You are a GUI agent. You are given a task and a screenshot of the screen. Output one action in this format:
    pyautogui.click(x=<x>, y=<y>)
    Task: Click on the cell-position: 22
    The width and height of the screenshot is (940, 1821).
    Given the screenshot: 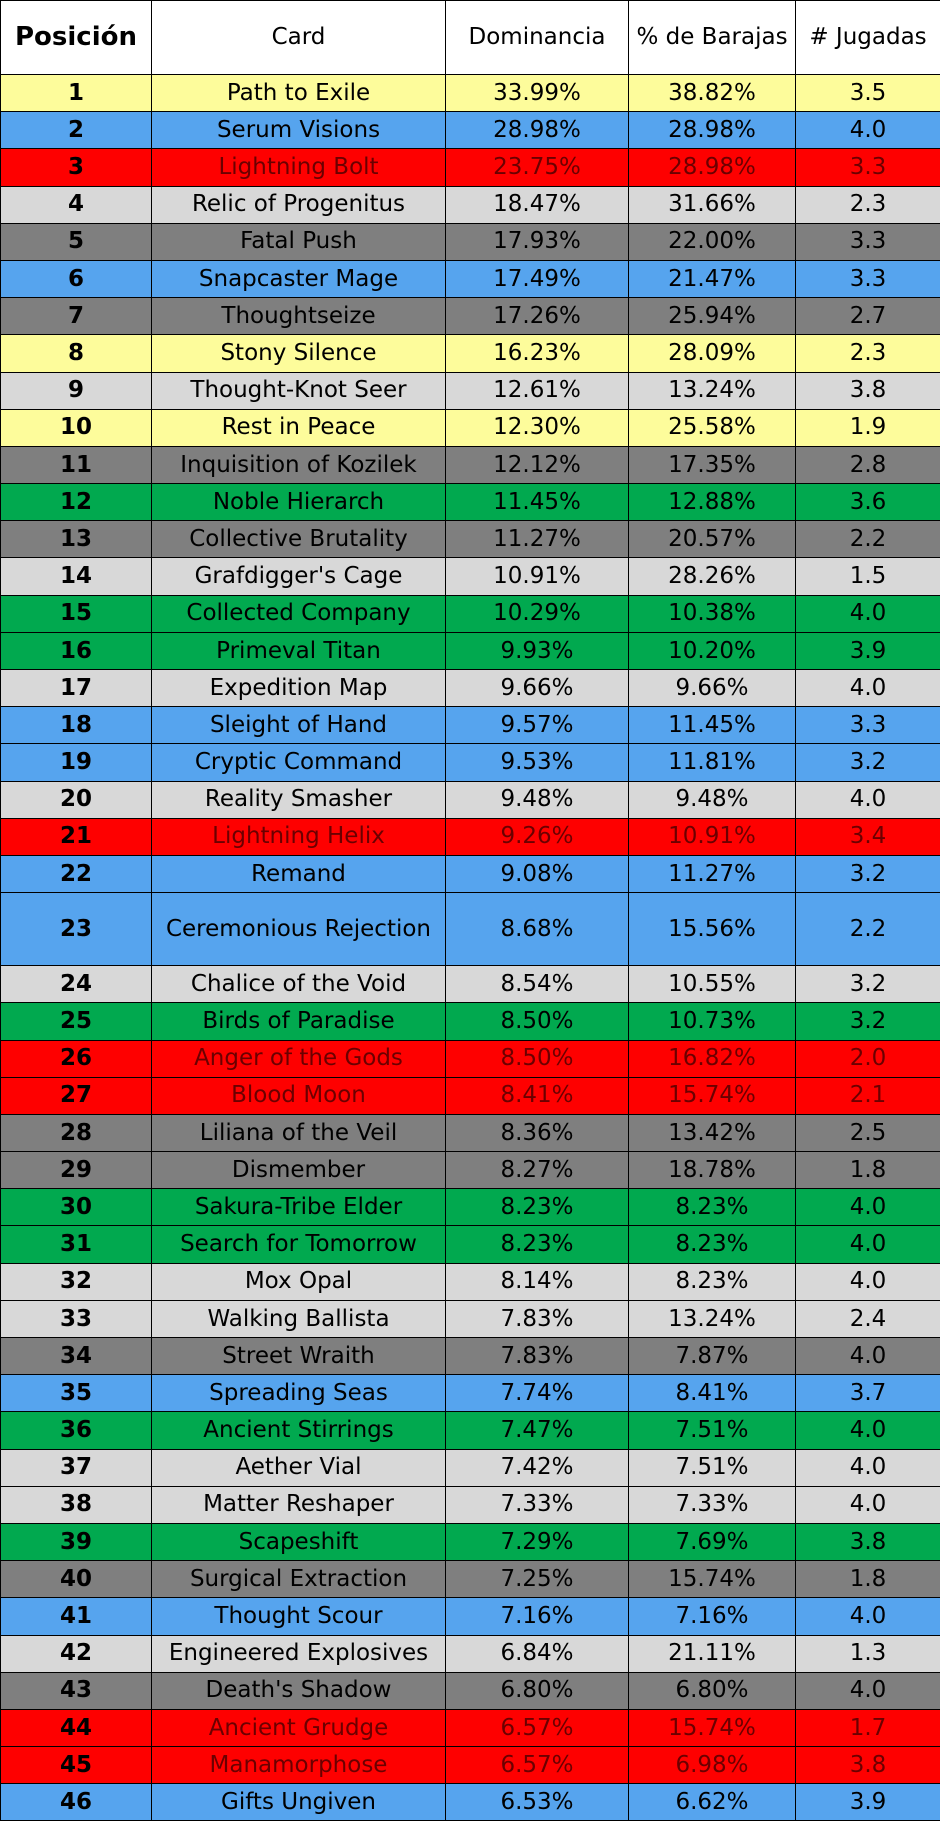 What is the action you would take?
    pyautogui.click(x=76, y=874)
    